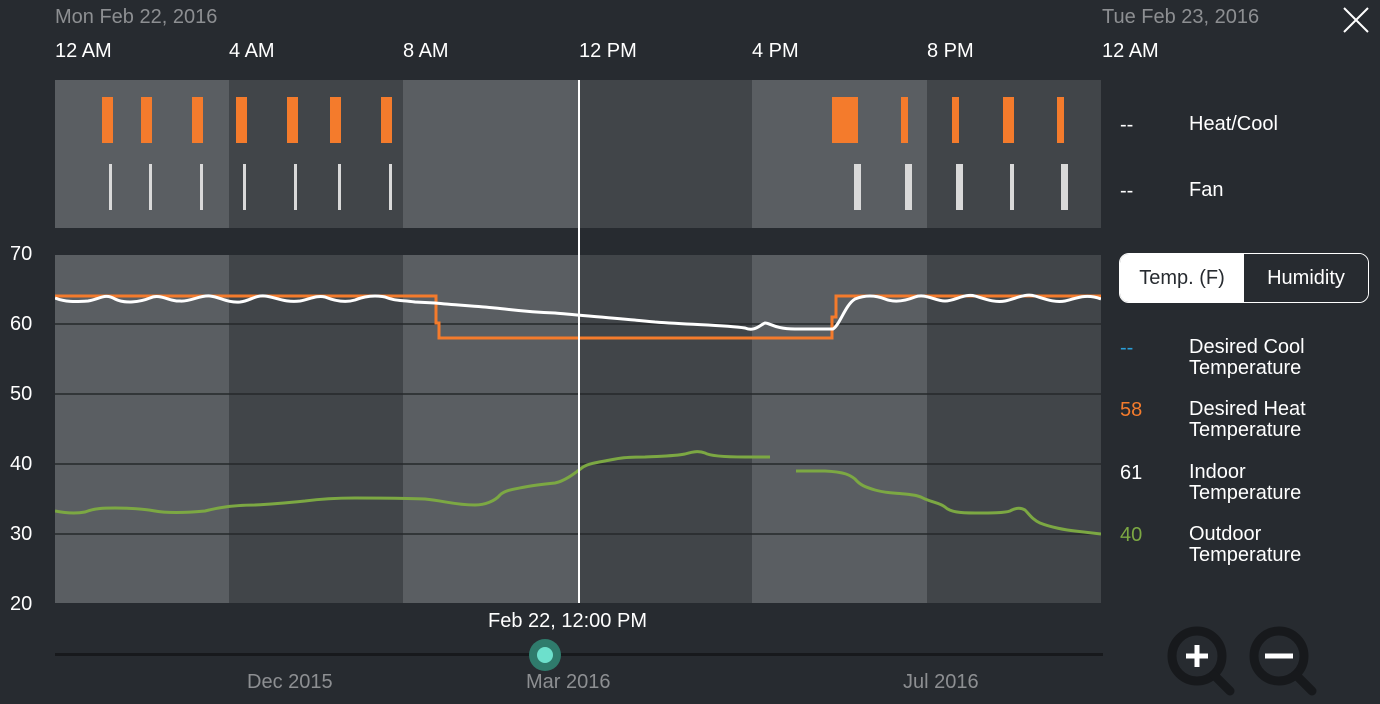 This screenshot has width=1380, height=704. Describe the element at coordinates (21, 534) in the screenshot. I see `y-tick: 30` at that location.